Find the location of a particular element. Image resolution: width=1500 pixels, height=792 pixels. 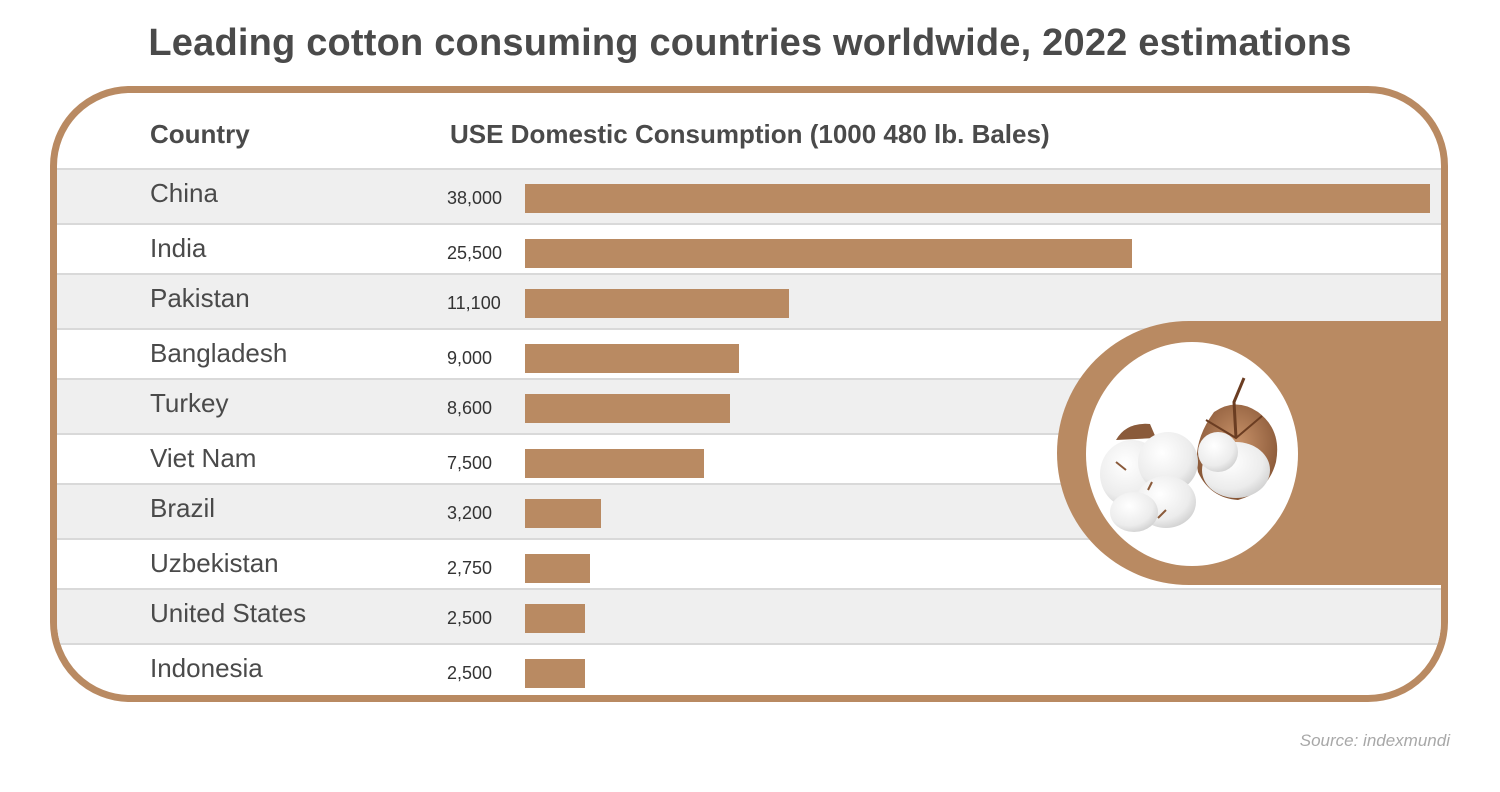

value-label: 3,200 is located at coordinates (470, 513).